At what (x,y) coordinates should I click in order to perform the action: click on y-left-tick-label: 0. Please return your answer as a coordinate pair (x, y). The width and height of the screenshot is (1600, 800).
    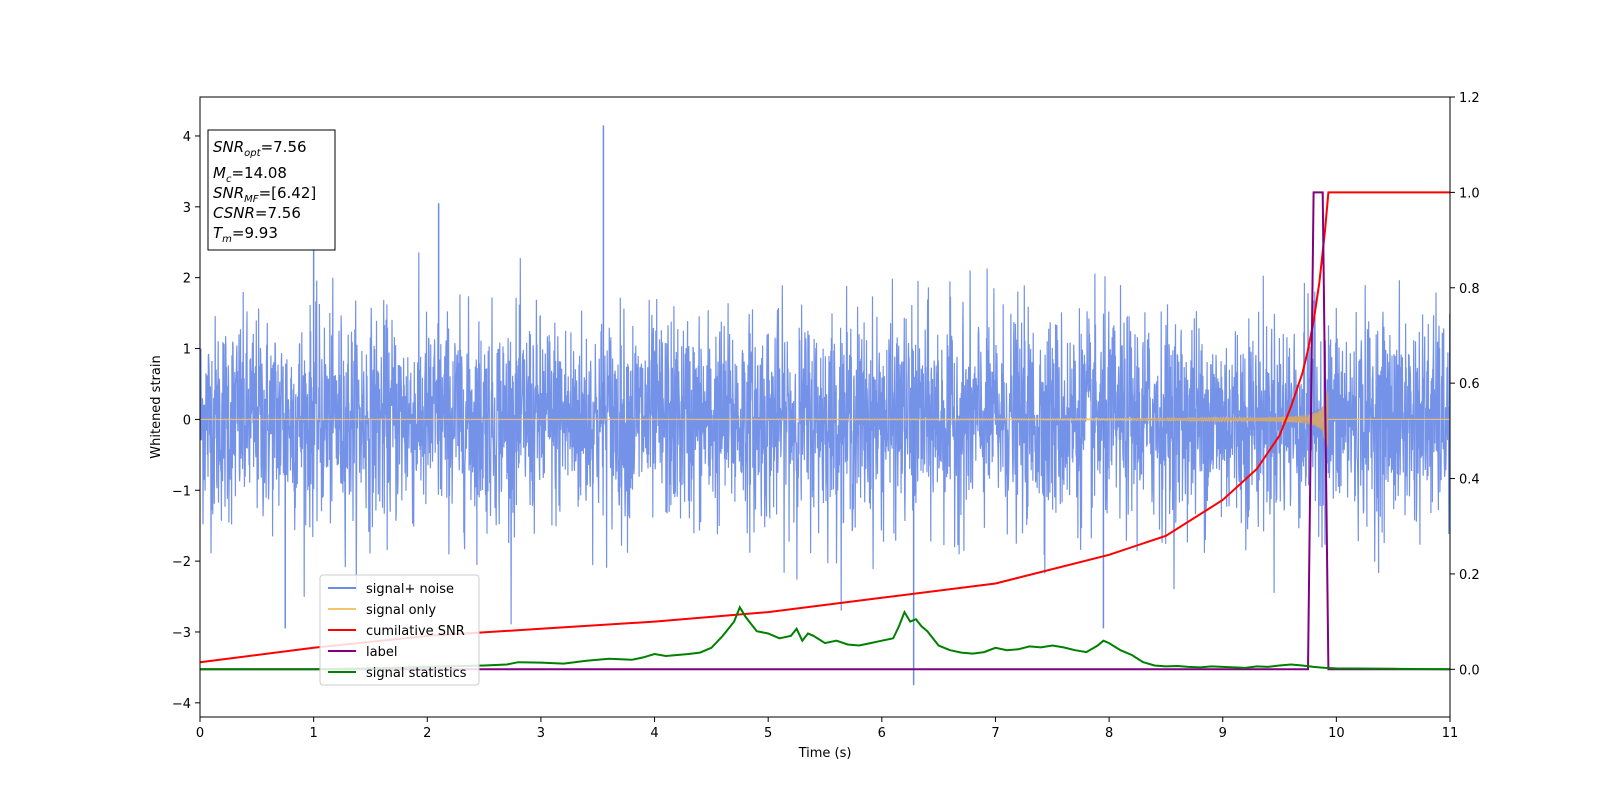
    Looking at the image, I should click on (187, 420).